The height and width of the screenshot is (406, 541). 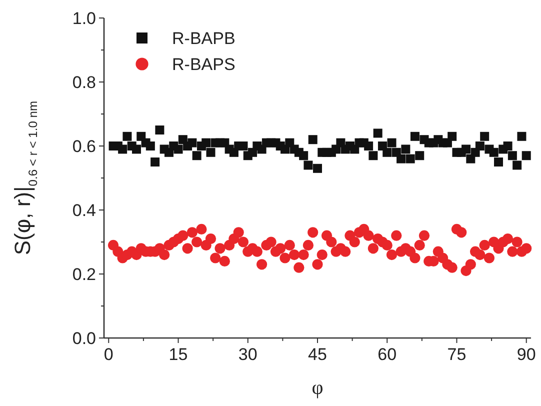 What do you see at coordinates (387, 354) in the screenshot?
I see `x-tick-label: 60` at bounding box center [387, 354].